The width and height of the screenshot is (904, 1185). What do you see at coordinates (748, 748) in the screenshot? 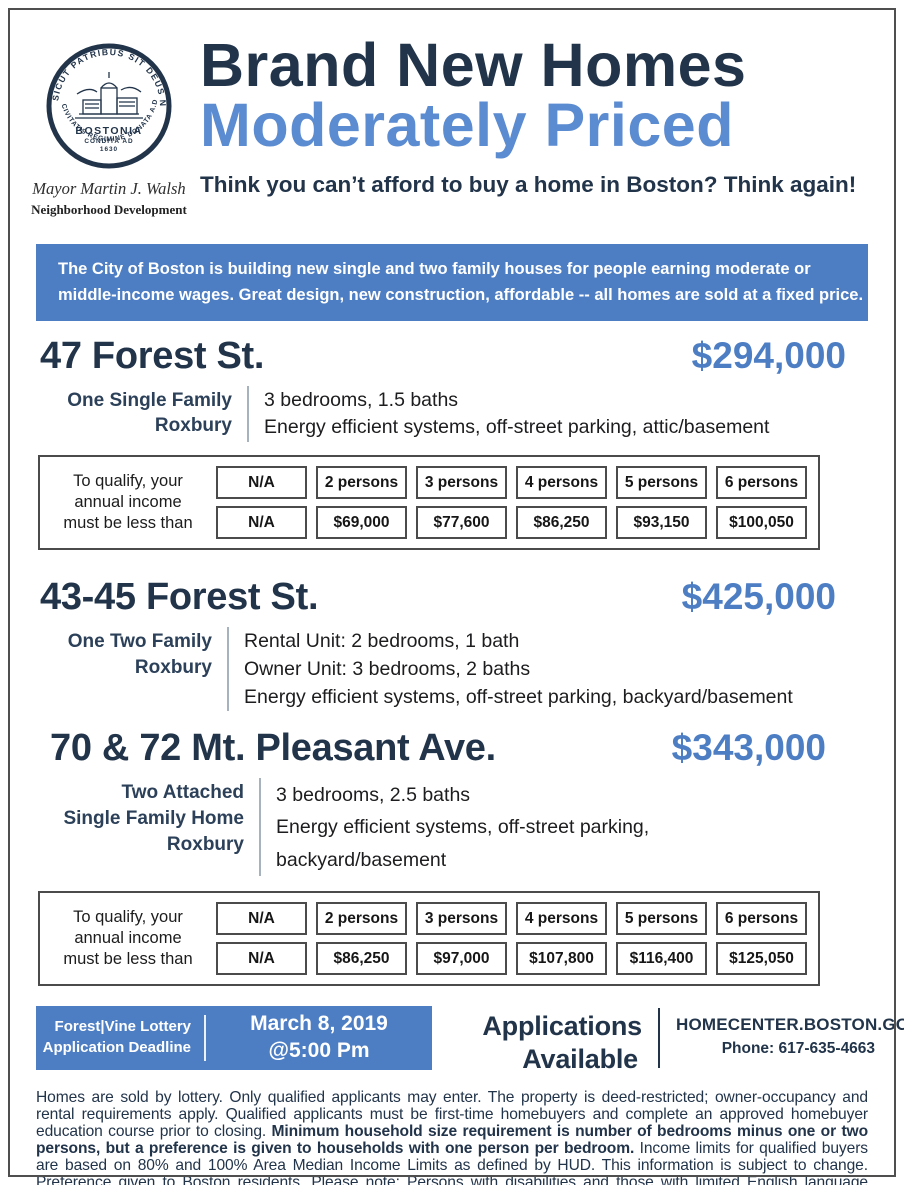
I see `listing-price: $343,000` at bounding box center [748, 748].